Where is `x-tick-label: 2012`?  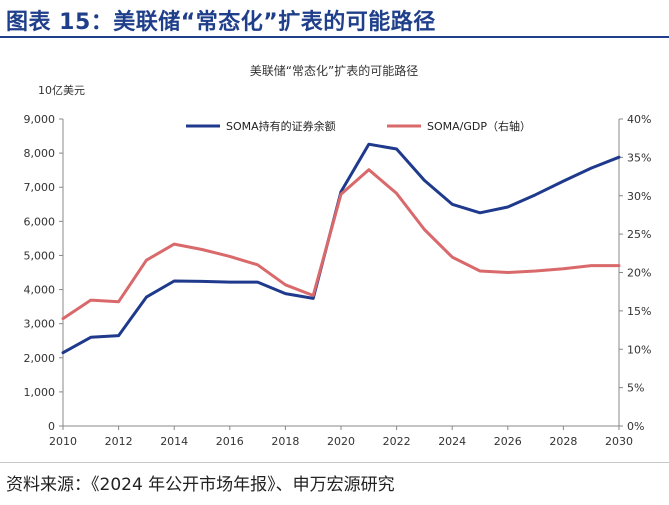
x-tick-label: 2012 is located at coordinates (119, 441).